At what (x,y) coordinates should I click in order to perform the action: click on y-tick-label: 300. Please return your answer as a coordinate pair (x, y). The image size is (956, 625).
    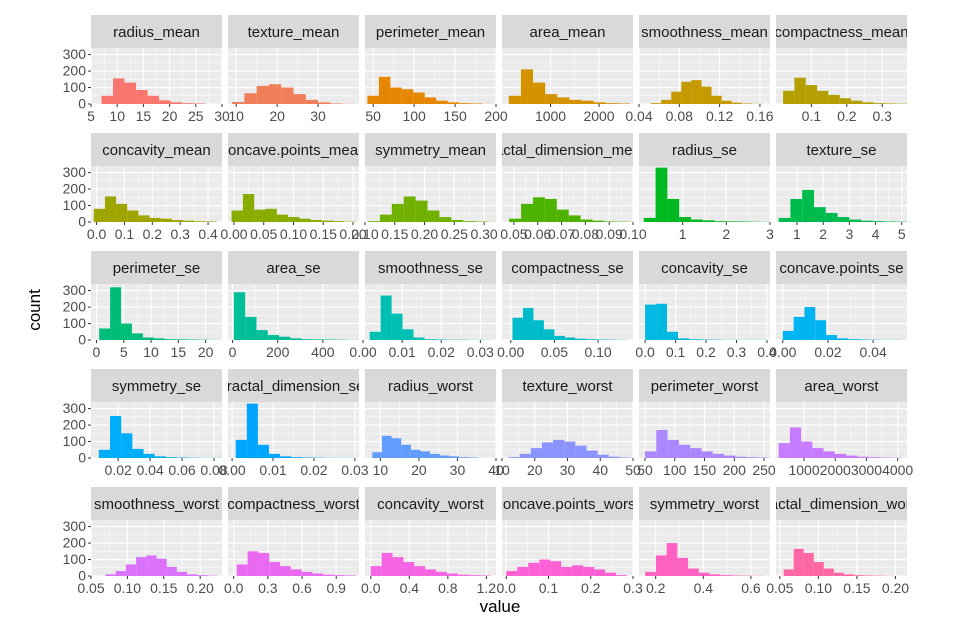
    Looking at the image, I should click on (75, 526).